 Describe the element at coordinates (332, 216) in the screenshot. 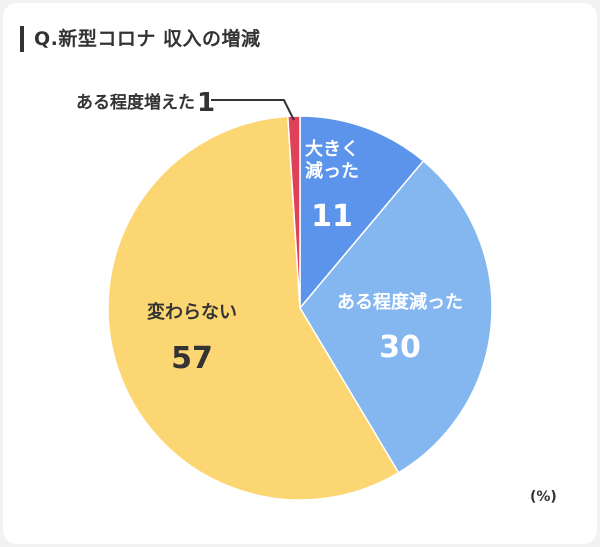

I see `slice-value: 11` at that location.